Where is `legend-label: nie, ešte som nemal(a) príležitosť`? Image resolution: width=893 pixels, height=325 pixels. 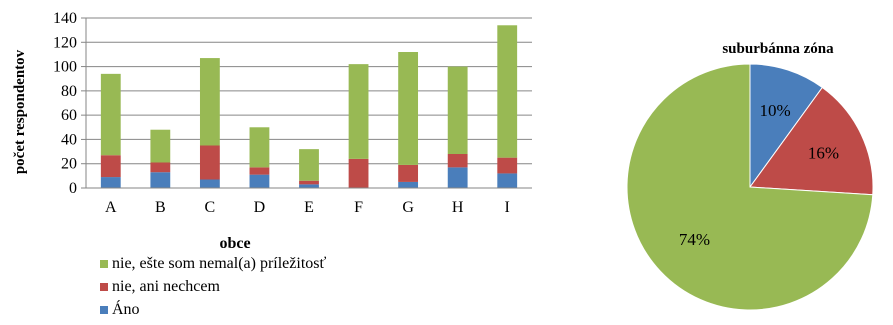
legend-label: nie, ešte som nemal(a) príležitosť is located at coordinates (219, 263).